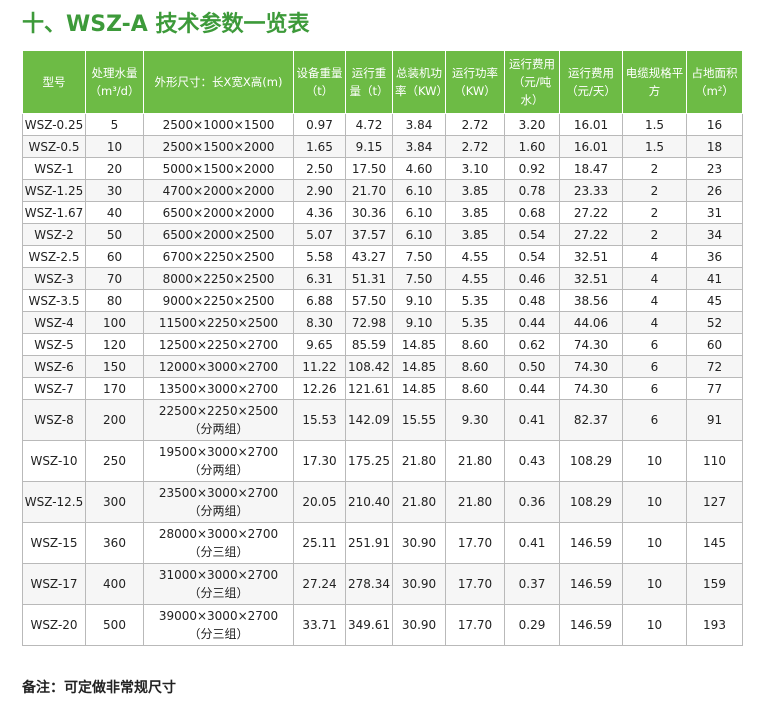  I want to click on table-cell: 3.10, so click(475, 168).